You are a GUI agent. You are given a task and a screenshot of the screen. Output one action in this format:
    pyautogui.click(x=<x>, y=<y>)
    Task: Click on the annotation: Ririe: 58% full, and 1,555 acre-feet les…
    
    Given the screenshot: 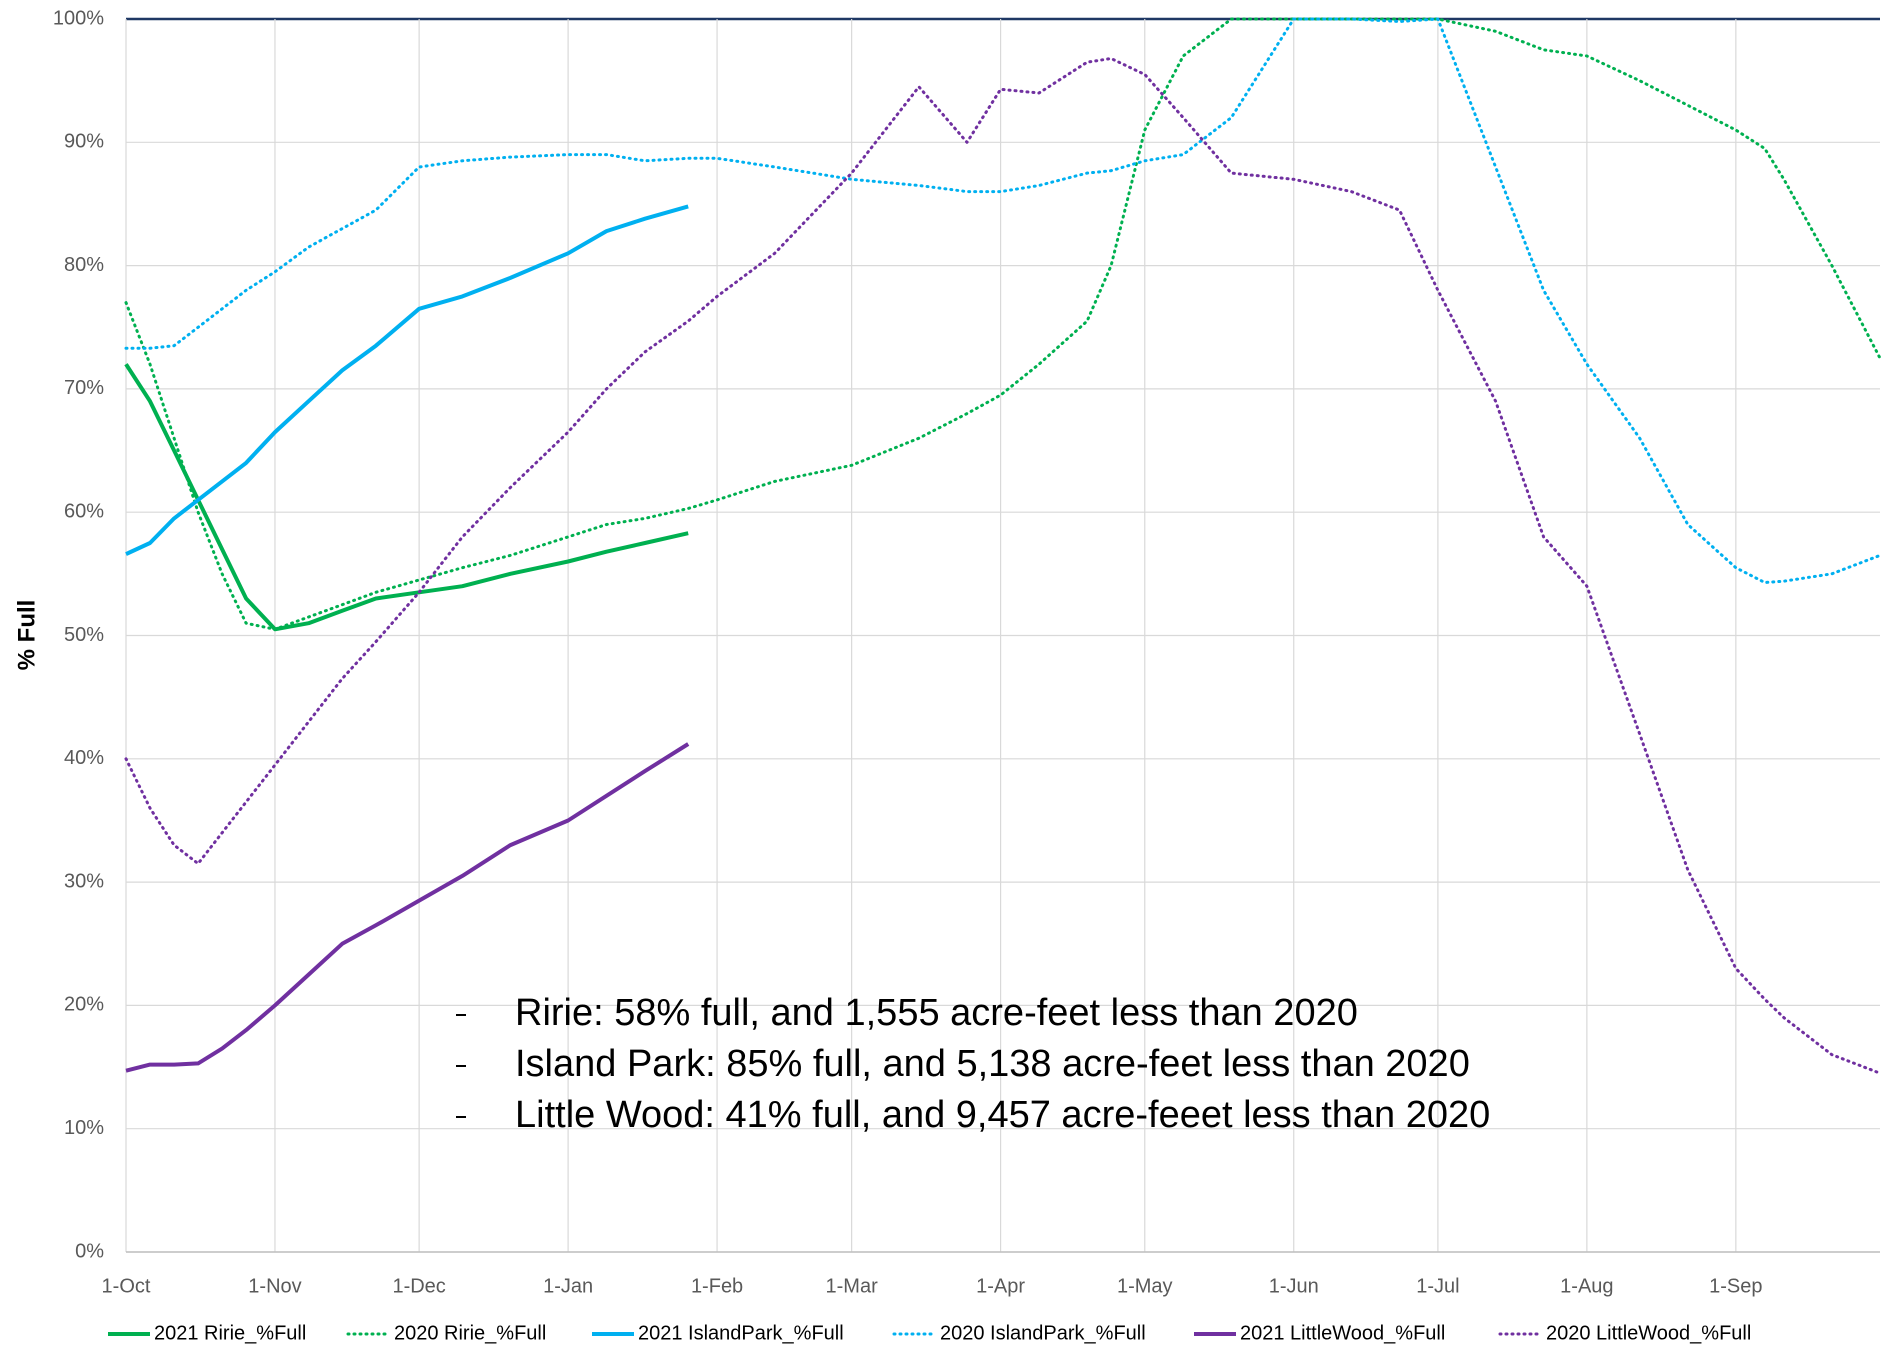 What is the action you would take?
    pyautogui.click(x=936, y=1013)
    